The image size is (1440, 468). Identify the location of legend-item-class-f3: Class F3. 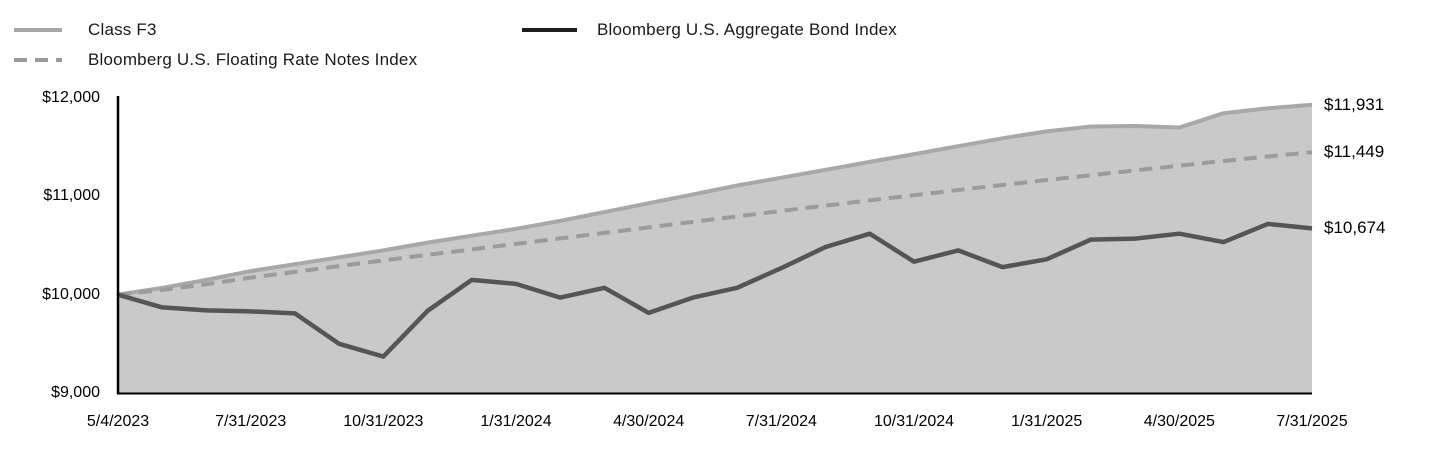
(85, 30).